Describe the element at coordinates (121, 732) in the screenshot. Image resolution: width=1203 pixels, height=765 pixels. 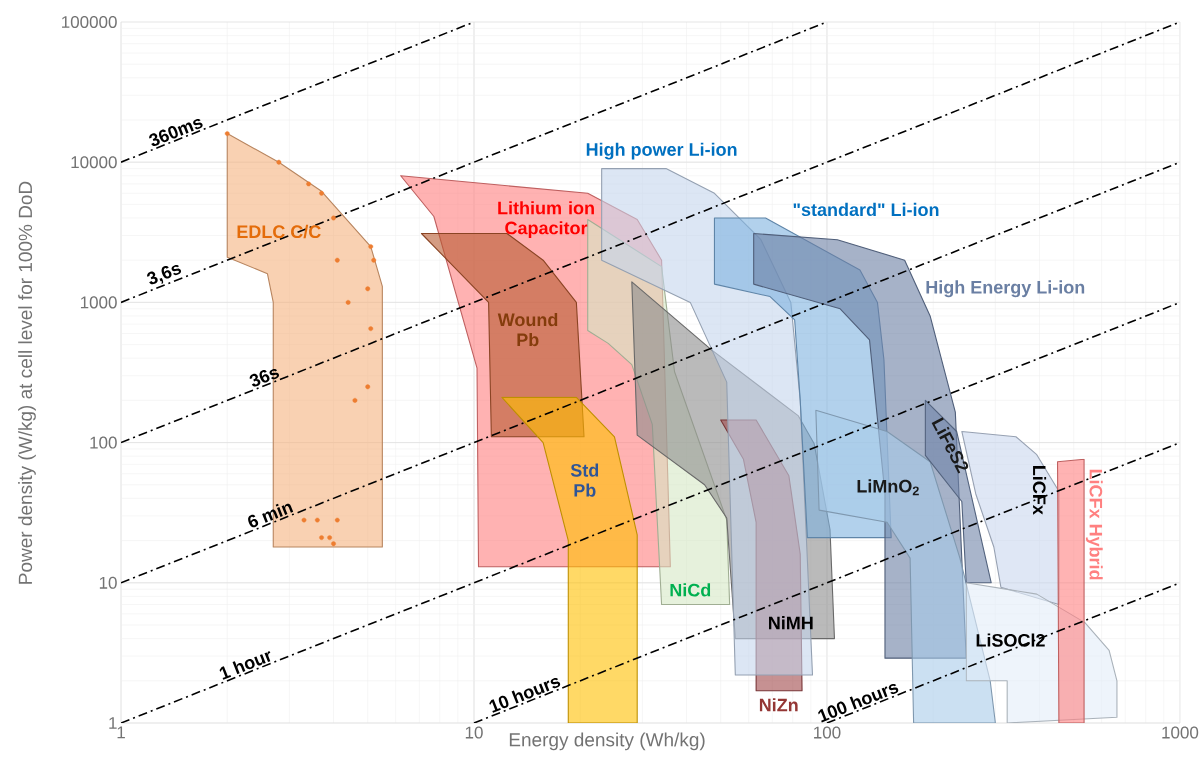
I see `x-tick-label: 1` at that location.